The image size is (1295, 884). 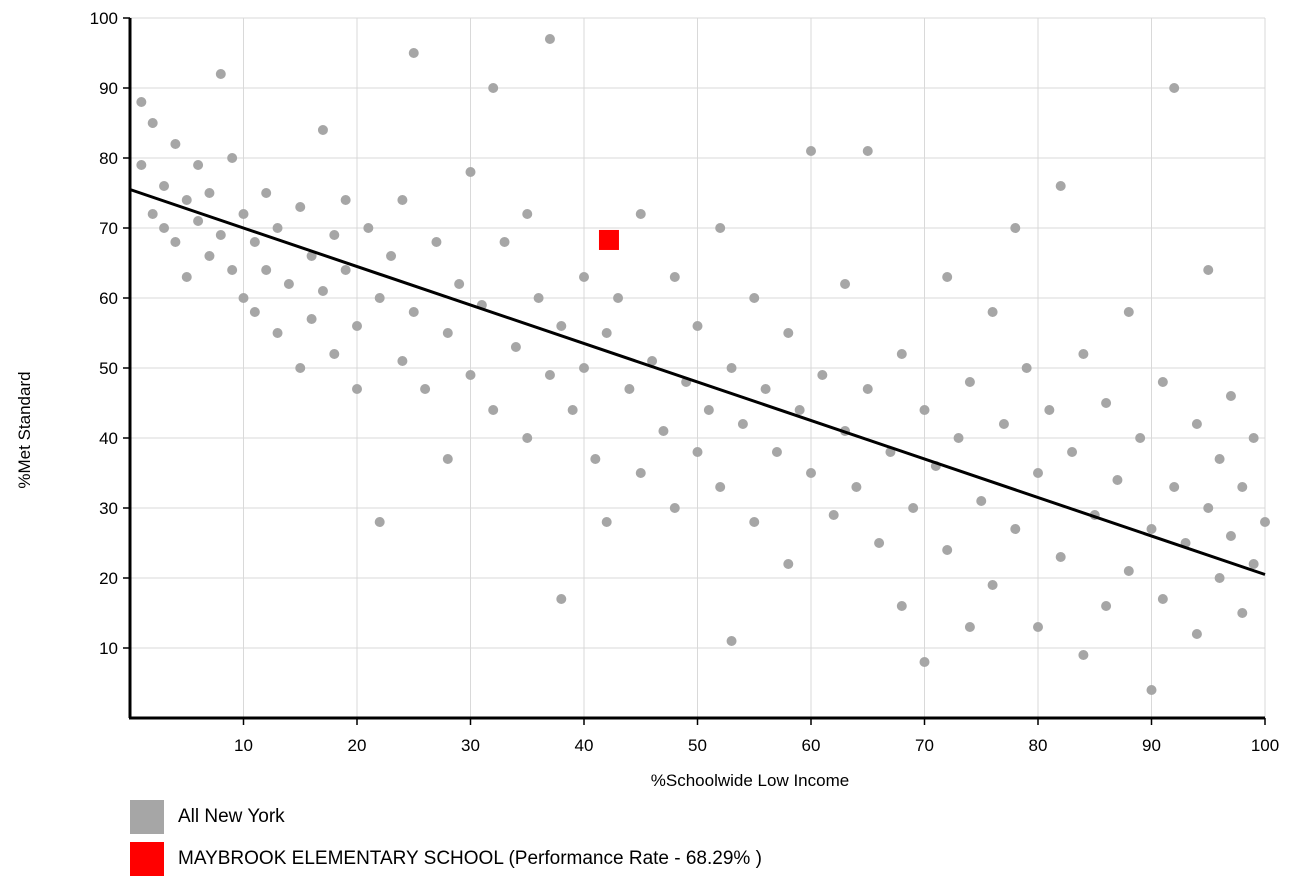 What do you see at coordinates (108, 228) in the screenshot?
I see `y-tick-label: 70` at bounding box center [108, 228].